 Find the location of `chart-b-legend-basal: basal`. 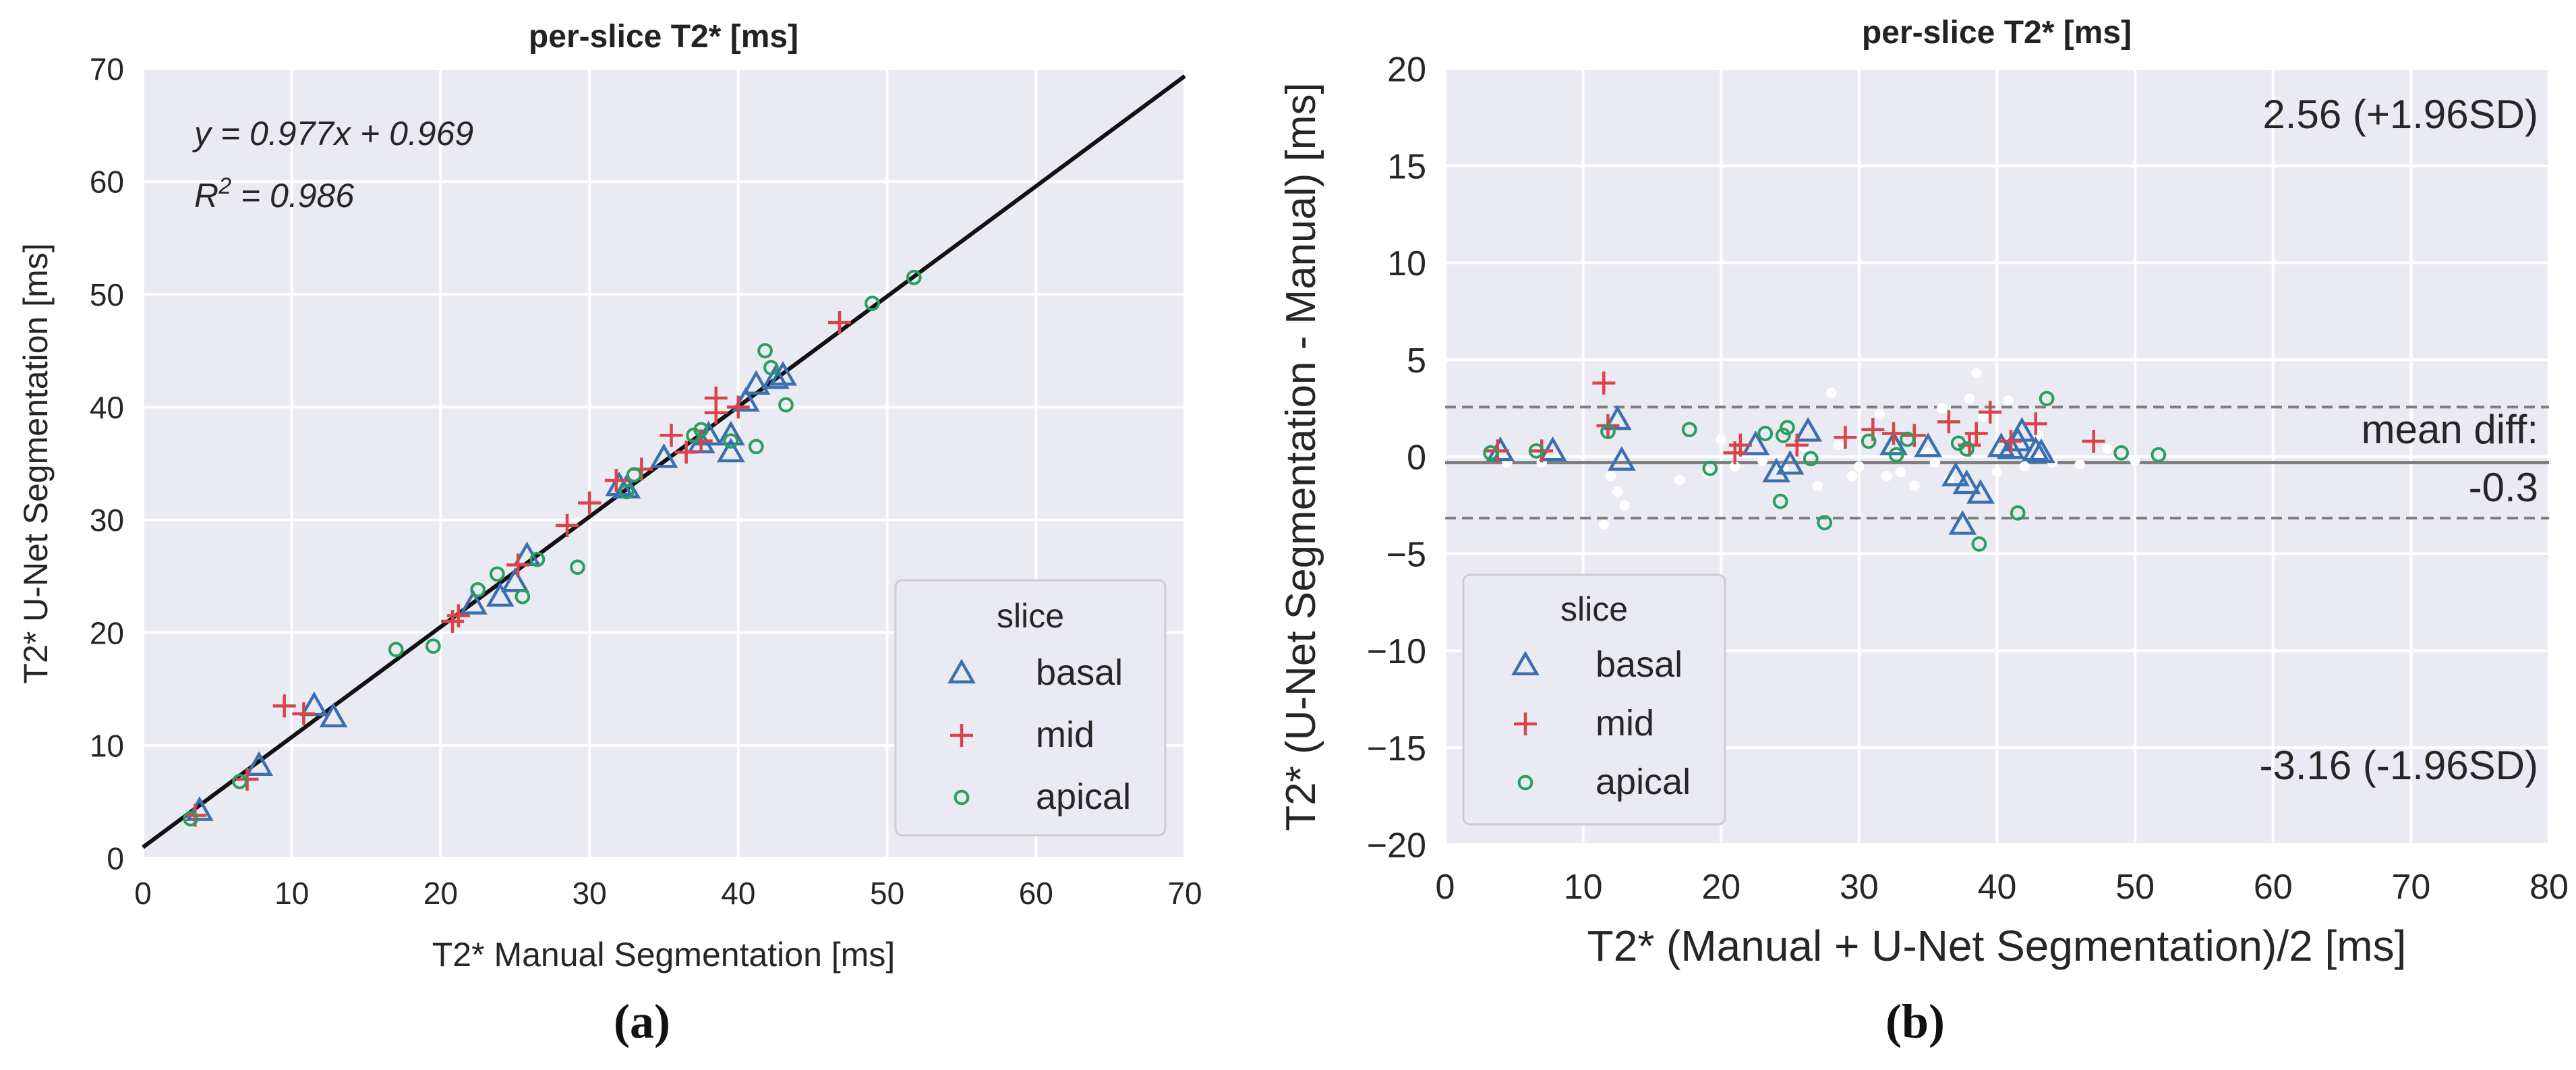

chart-b-legend-basal: basal is located at coordinates (1639, 665).